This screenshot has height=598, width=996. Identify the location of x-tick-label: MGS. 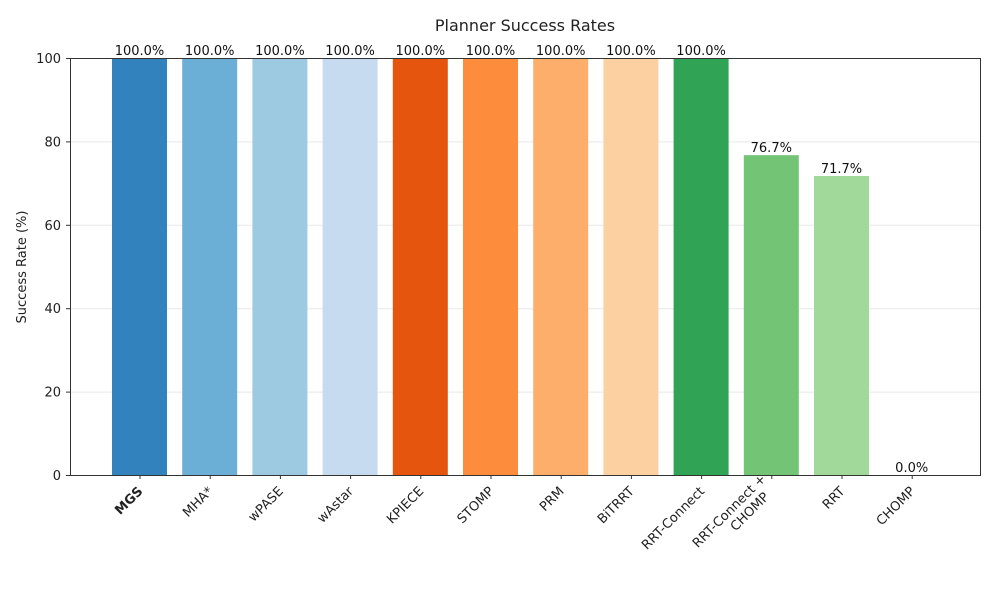
(129, 501).